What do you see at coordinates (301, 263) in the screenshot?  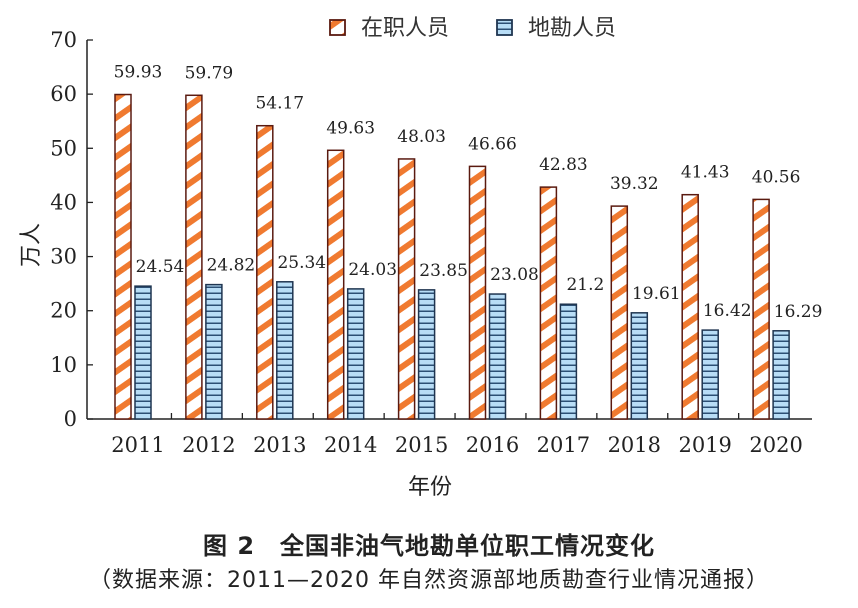 I see `data-label: 25.34` at bounding box center [301, 263].